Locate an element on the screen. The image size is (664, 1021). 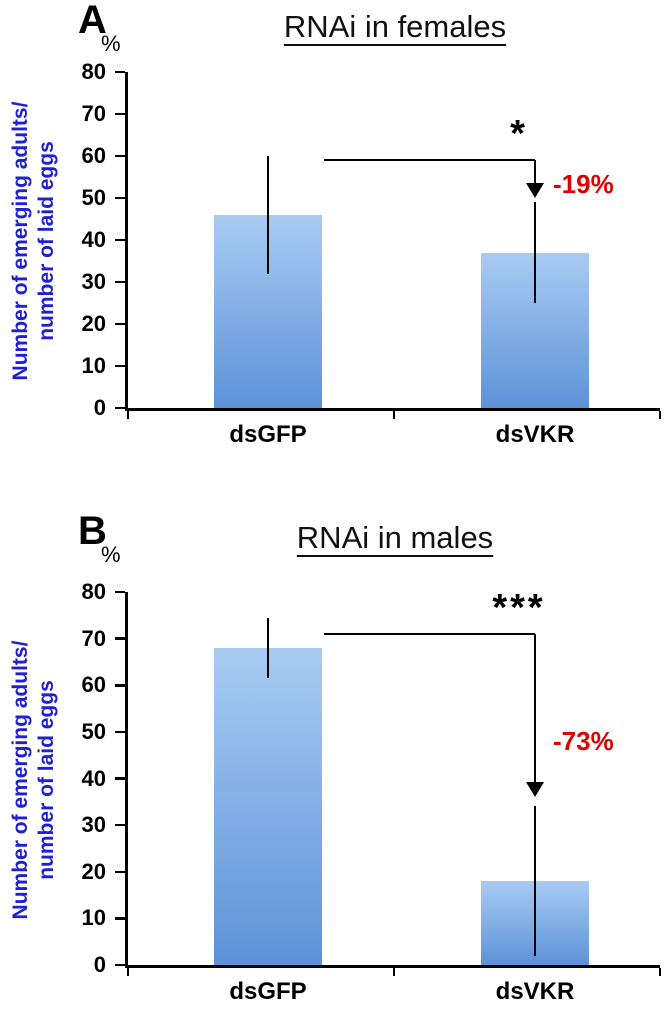
panel-letter: B is located at coordinates (92, 531).